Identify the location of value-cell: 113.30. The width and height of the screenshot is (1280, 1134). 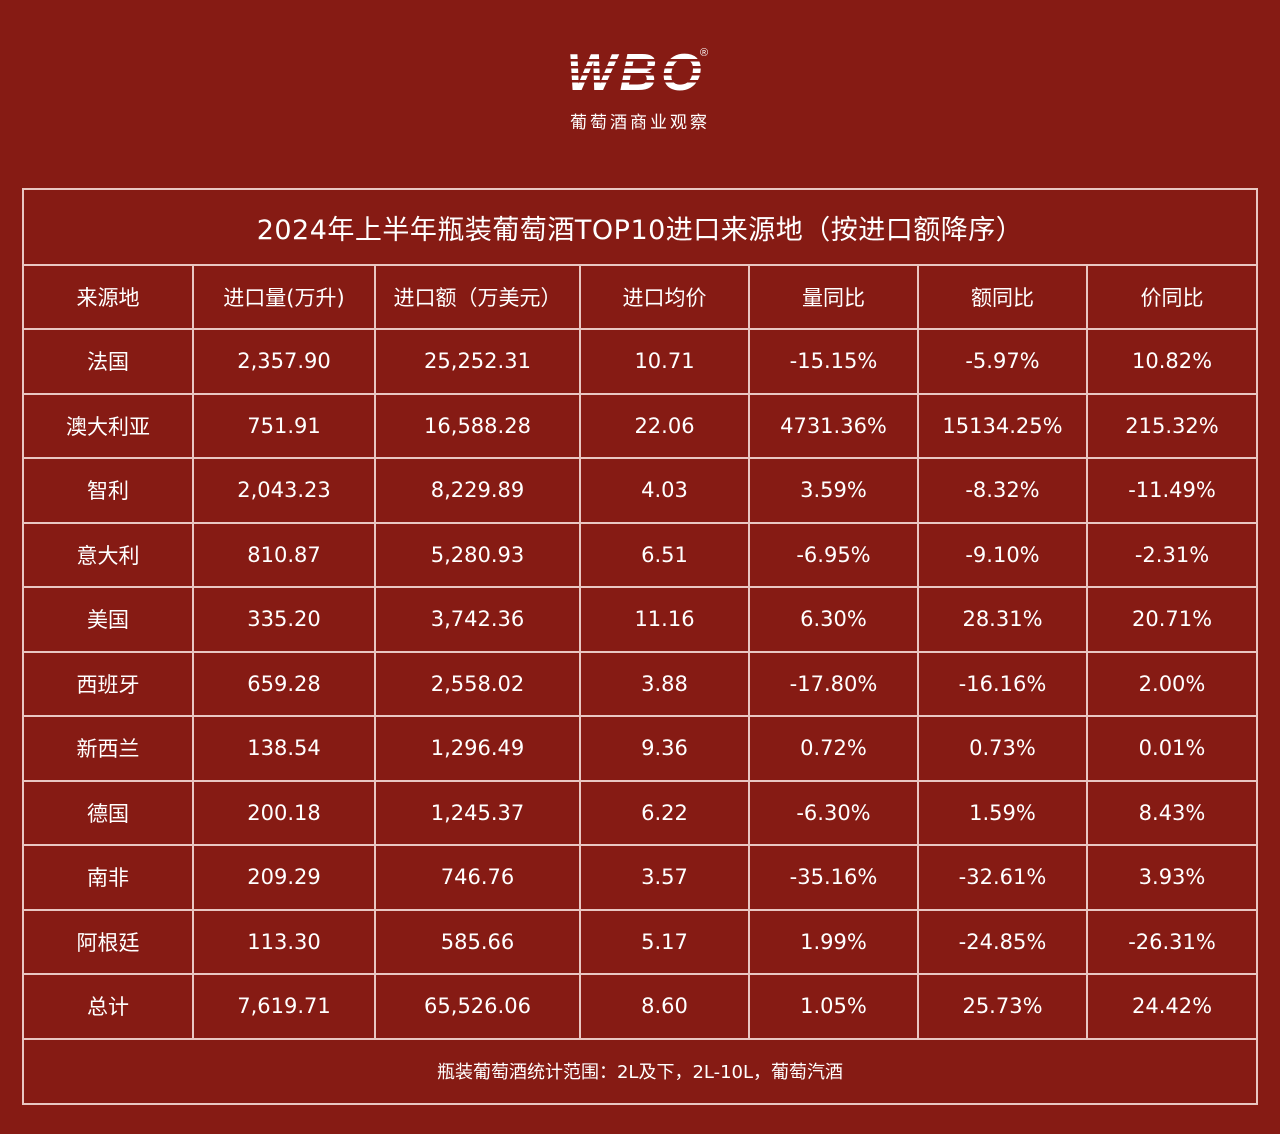
(284, 941).